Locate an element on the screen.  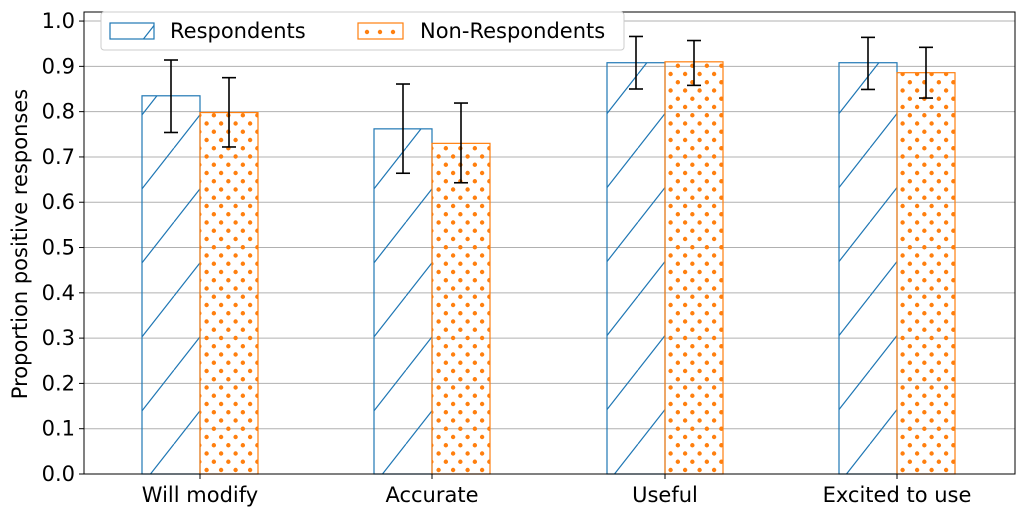
y-axis: 0.0 0.1 0.2 0.3 0.4 0.5 0.6 0.7 0.8 0.9 1.0 is located at coordinates (63, 247).